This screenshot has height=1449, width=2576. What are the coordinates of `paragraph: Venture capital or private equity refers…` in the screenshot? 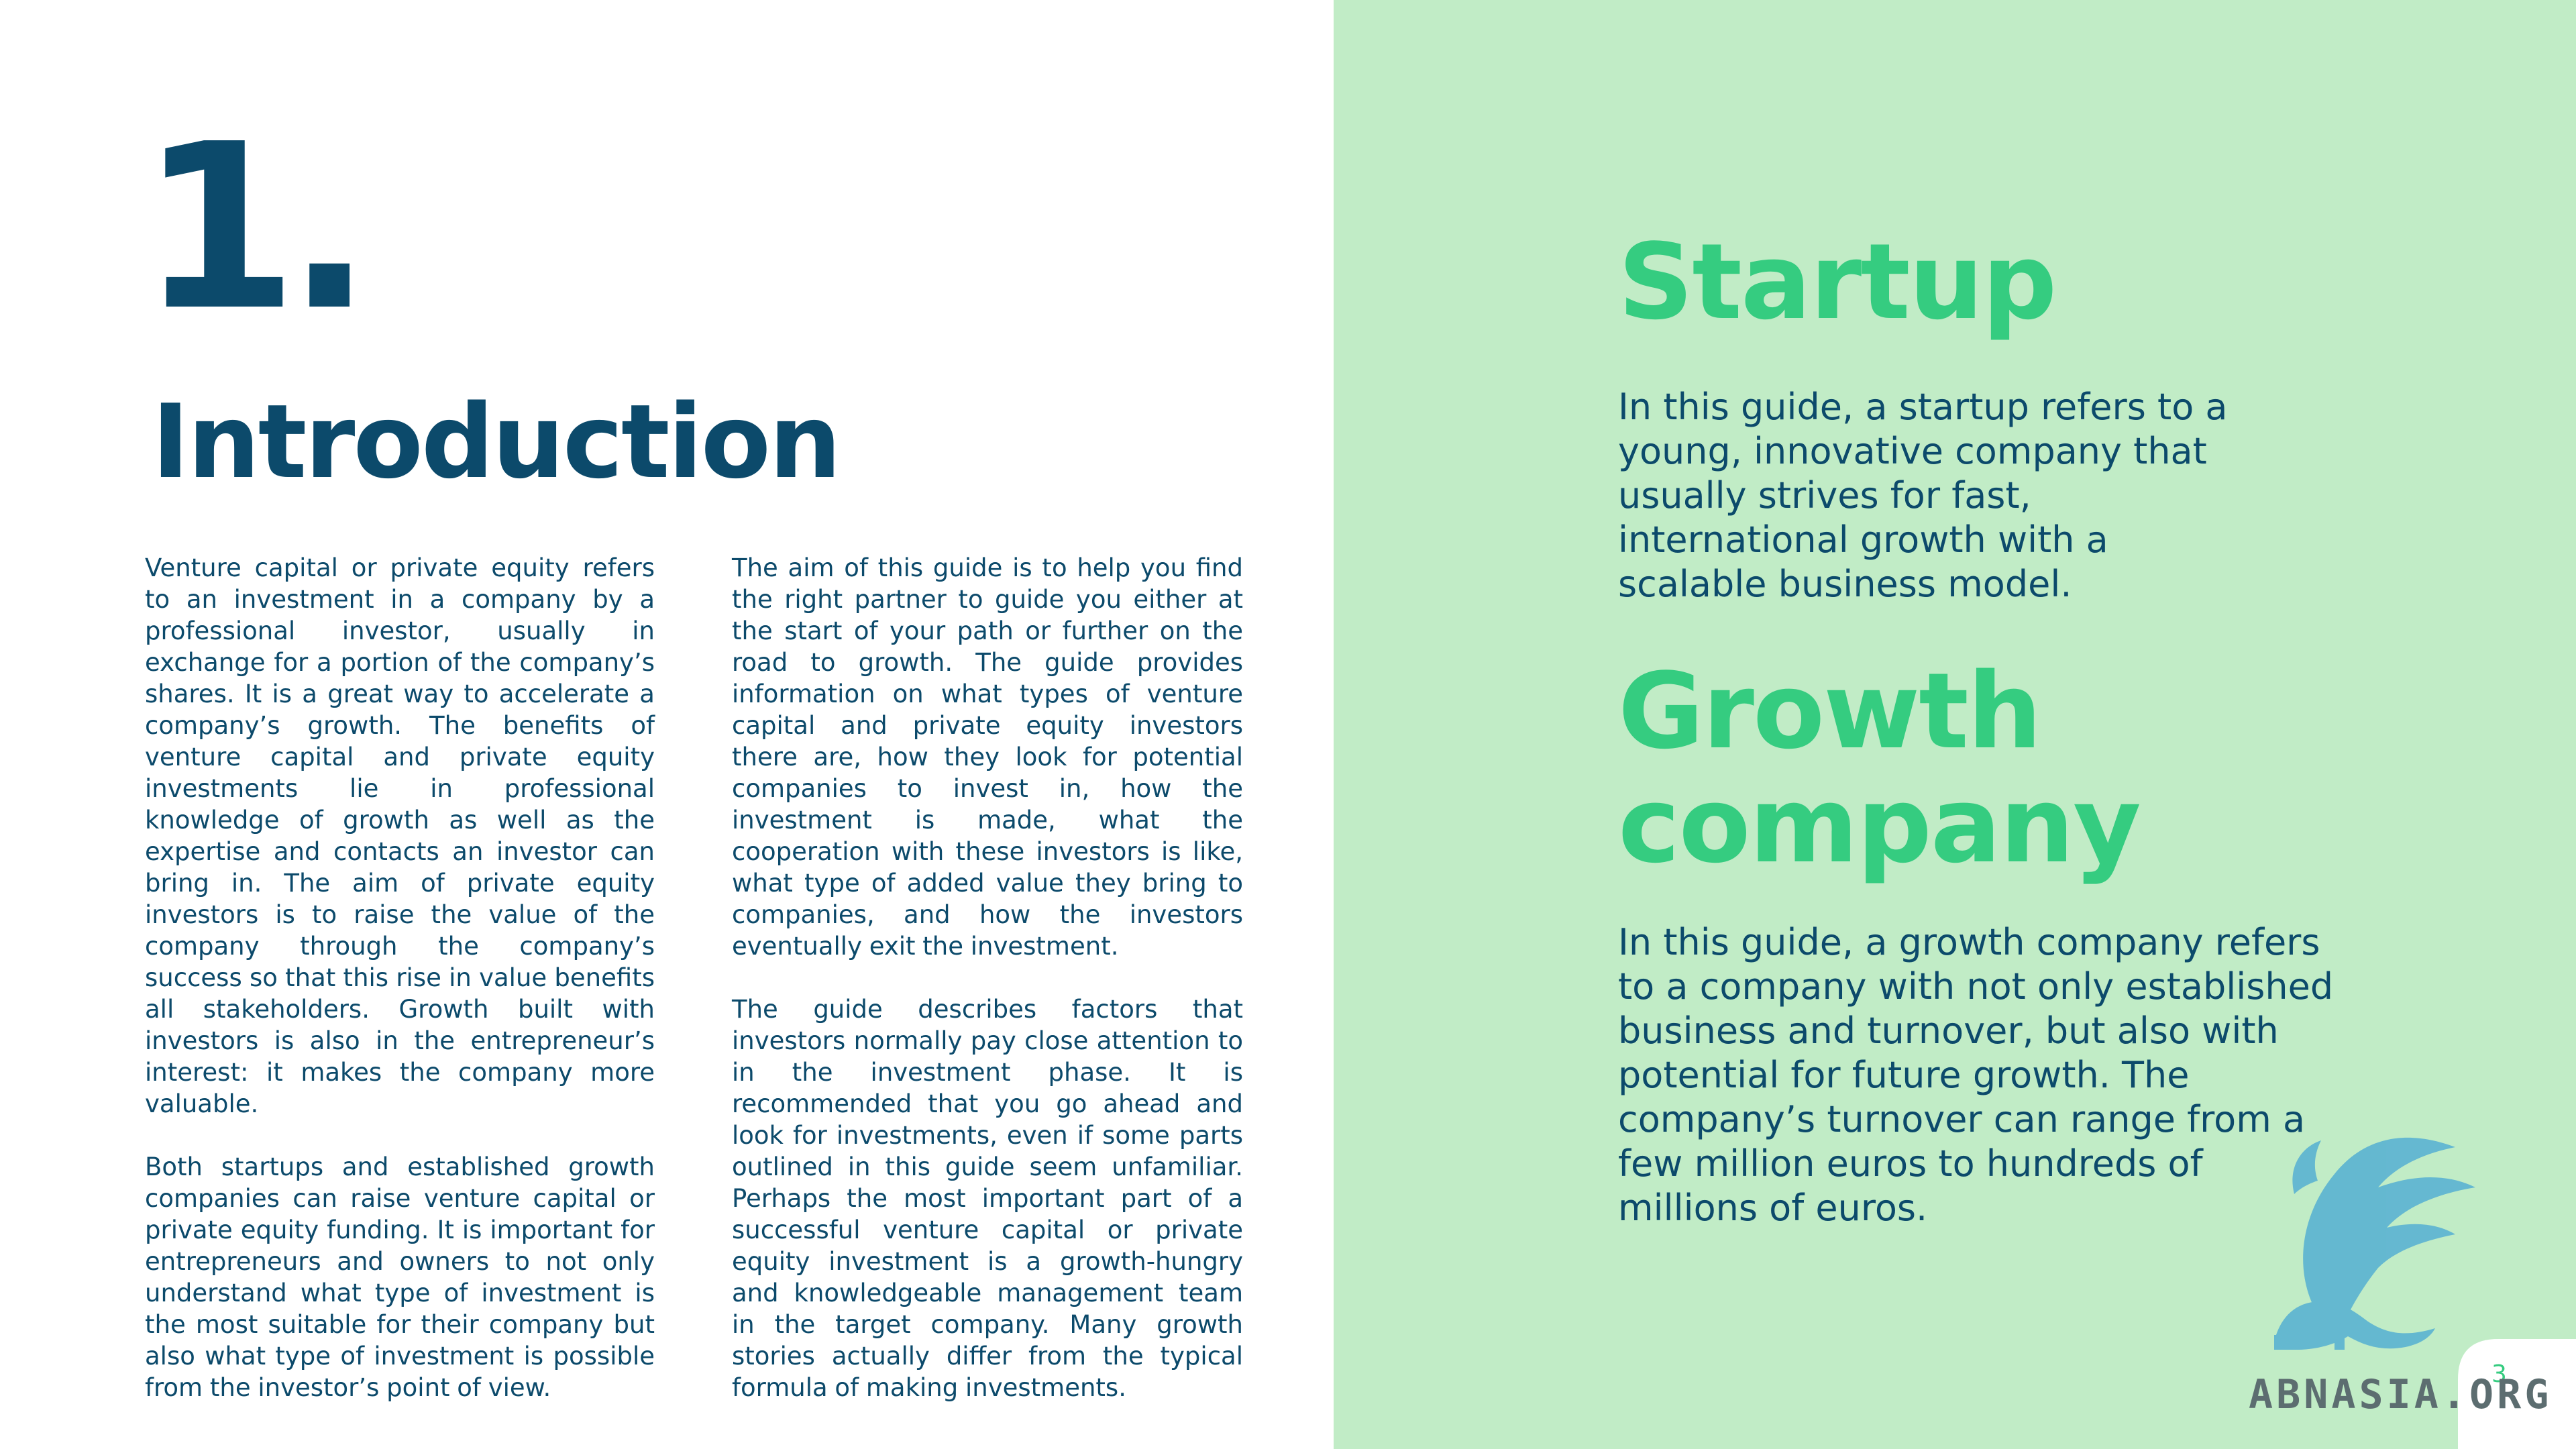 It's located at (400, 835).